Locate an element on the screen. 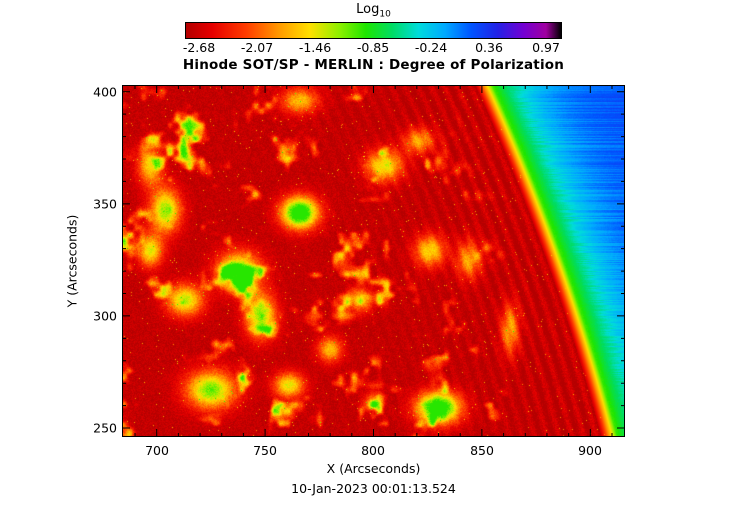  x-tick-label: 900 is located at coordinates (590, 450).